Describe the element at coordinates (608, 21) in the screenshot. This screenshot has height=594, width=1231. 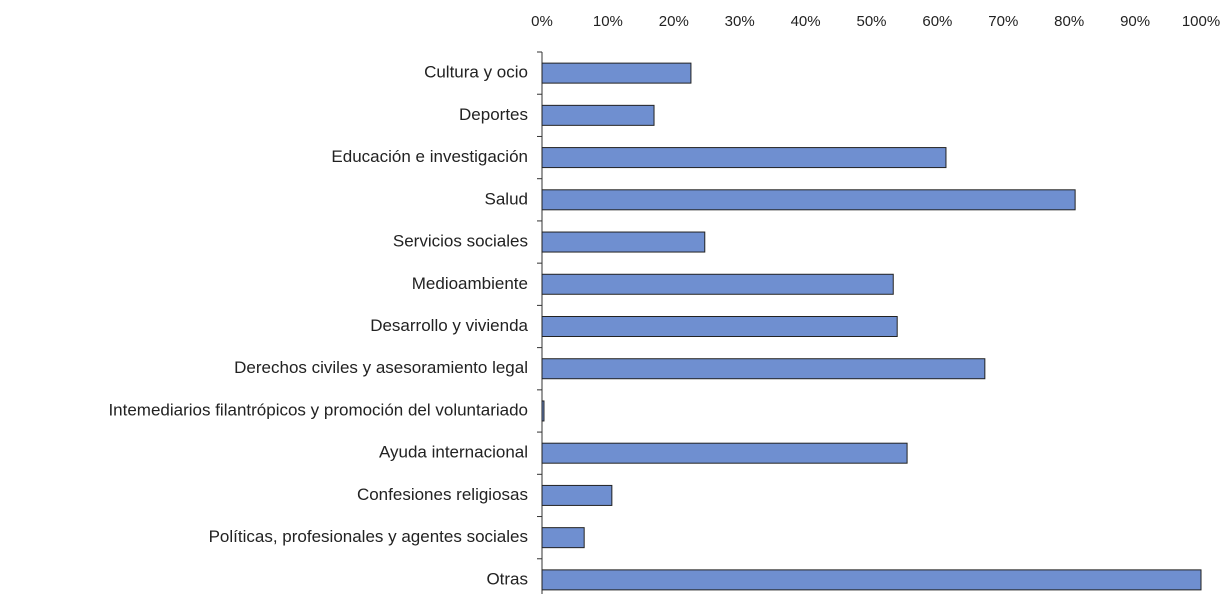
I see `x-tick-label: 10%` at that location.